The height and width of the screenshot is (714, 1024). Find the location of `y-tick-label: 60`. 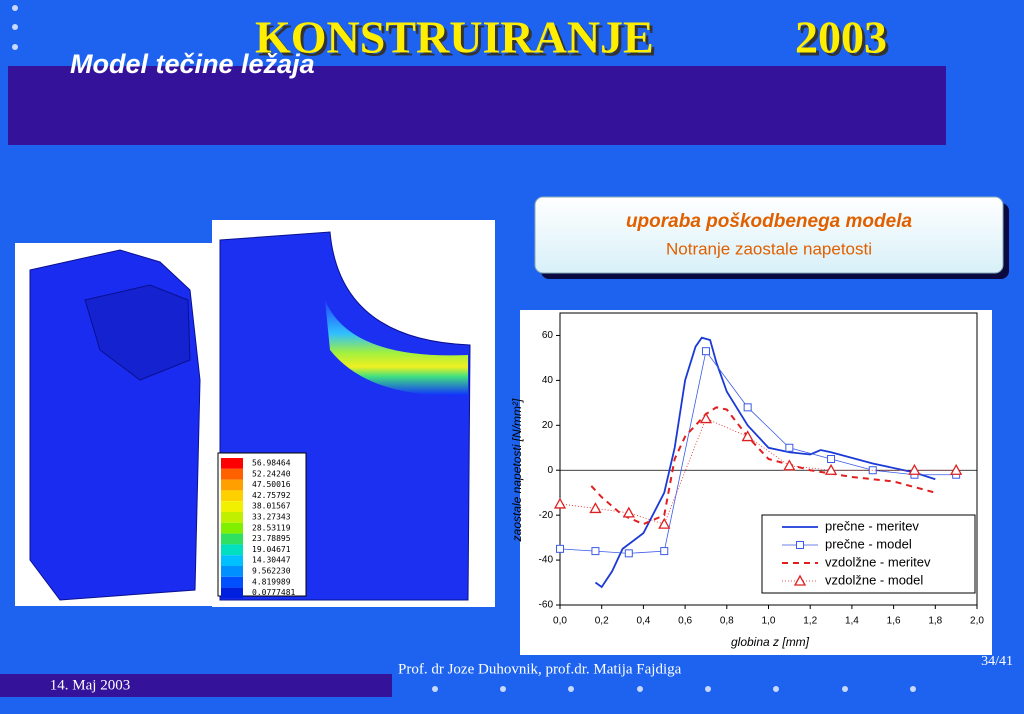

y-tick-label: 60 is located at coordinates (548, 335).